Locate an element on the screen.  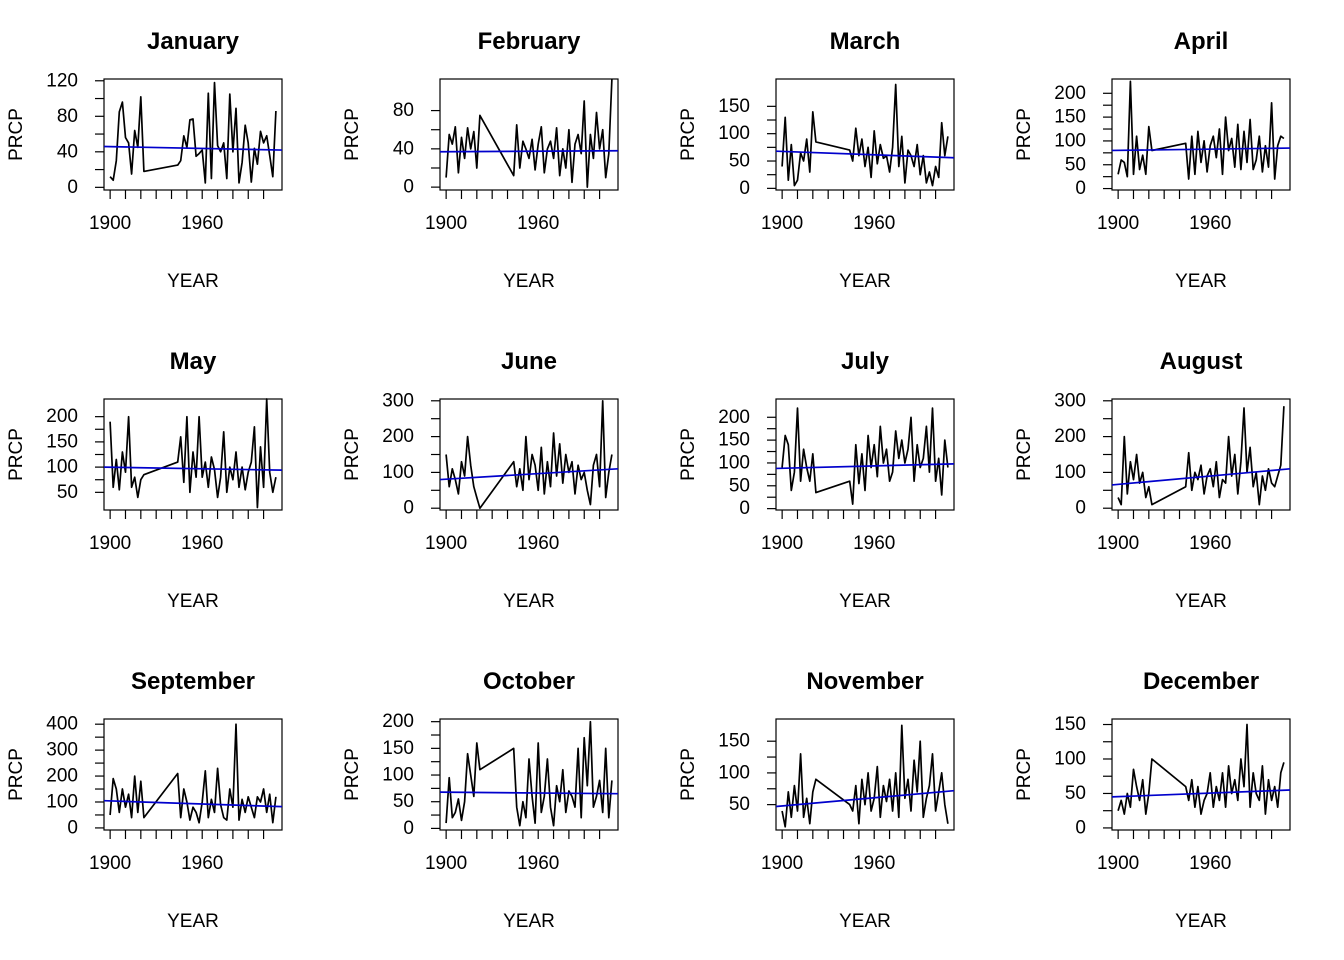
panel-title: September is located at coordinates (193, 681).